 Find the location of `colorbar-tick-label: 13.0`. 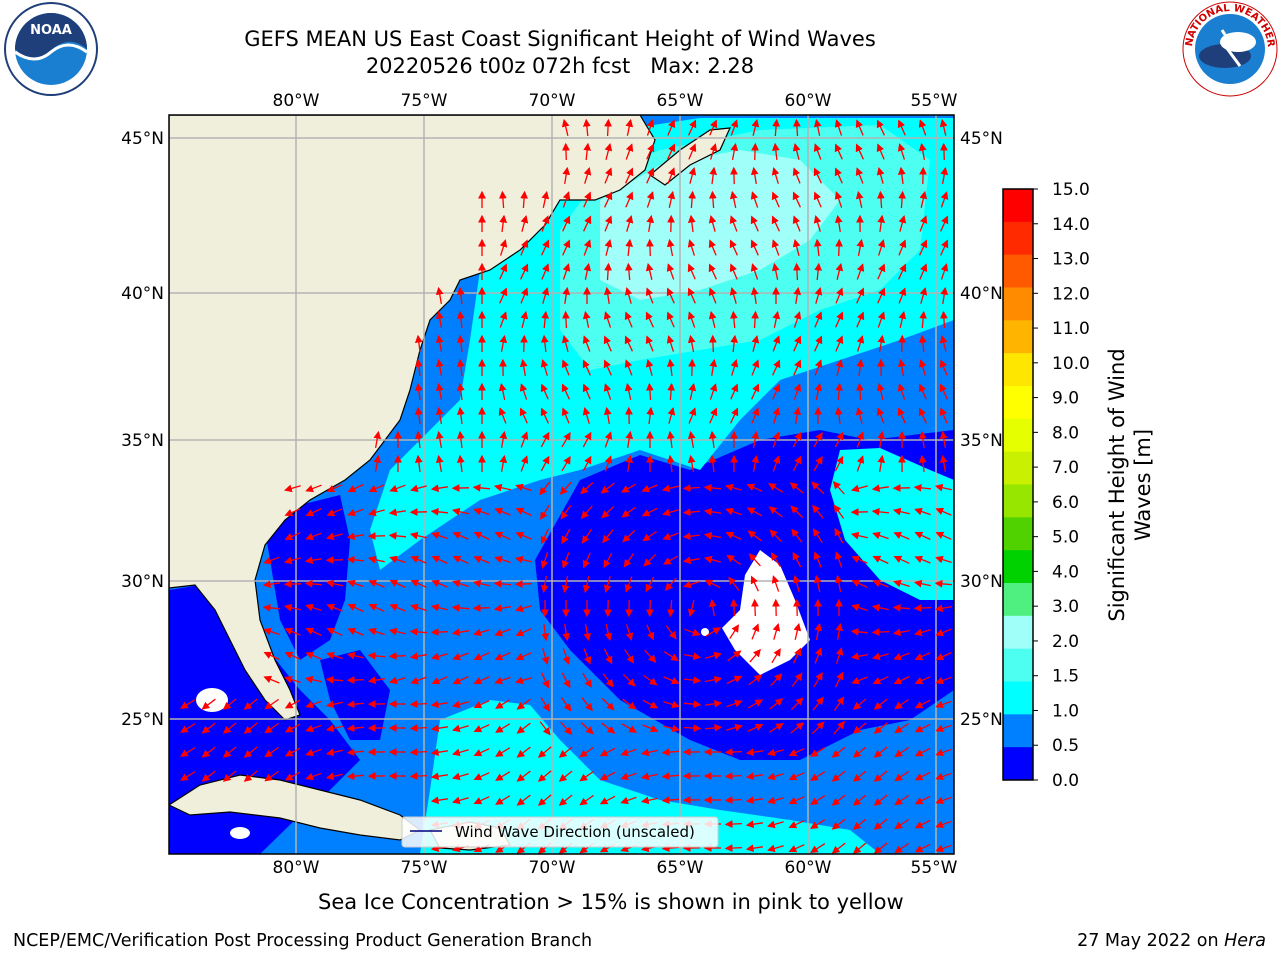

colorbar-tick-label: 13.0 is located at coordinates (1071, 260).